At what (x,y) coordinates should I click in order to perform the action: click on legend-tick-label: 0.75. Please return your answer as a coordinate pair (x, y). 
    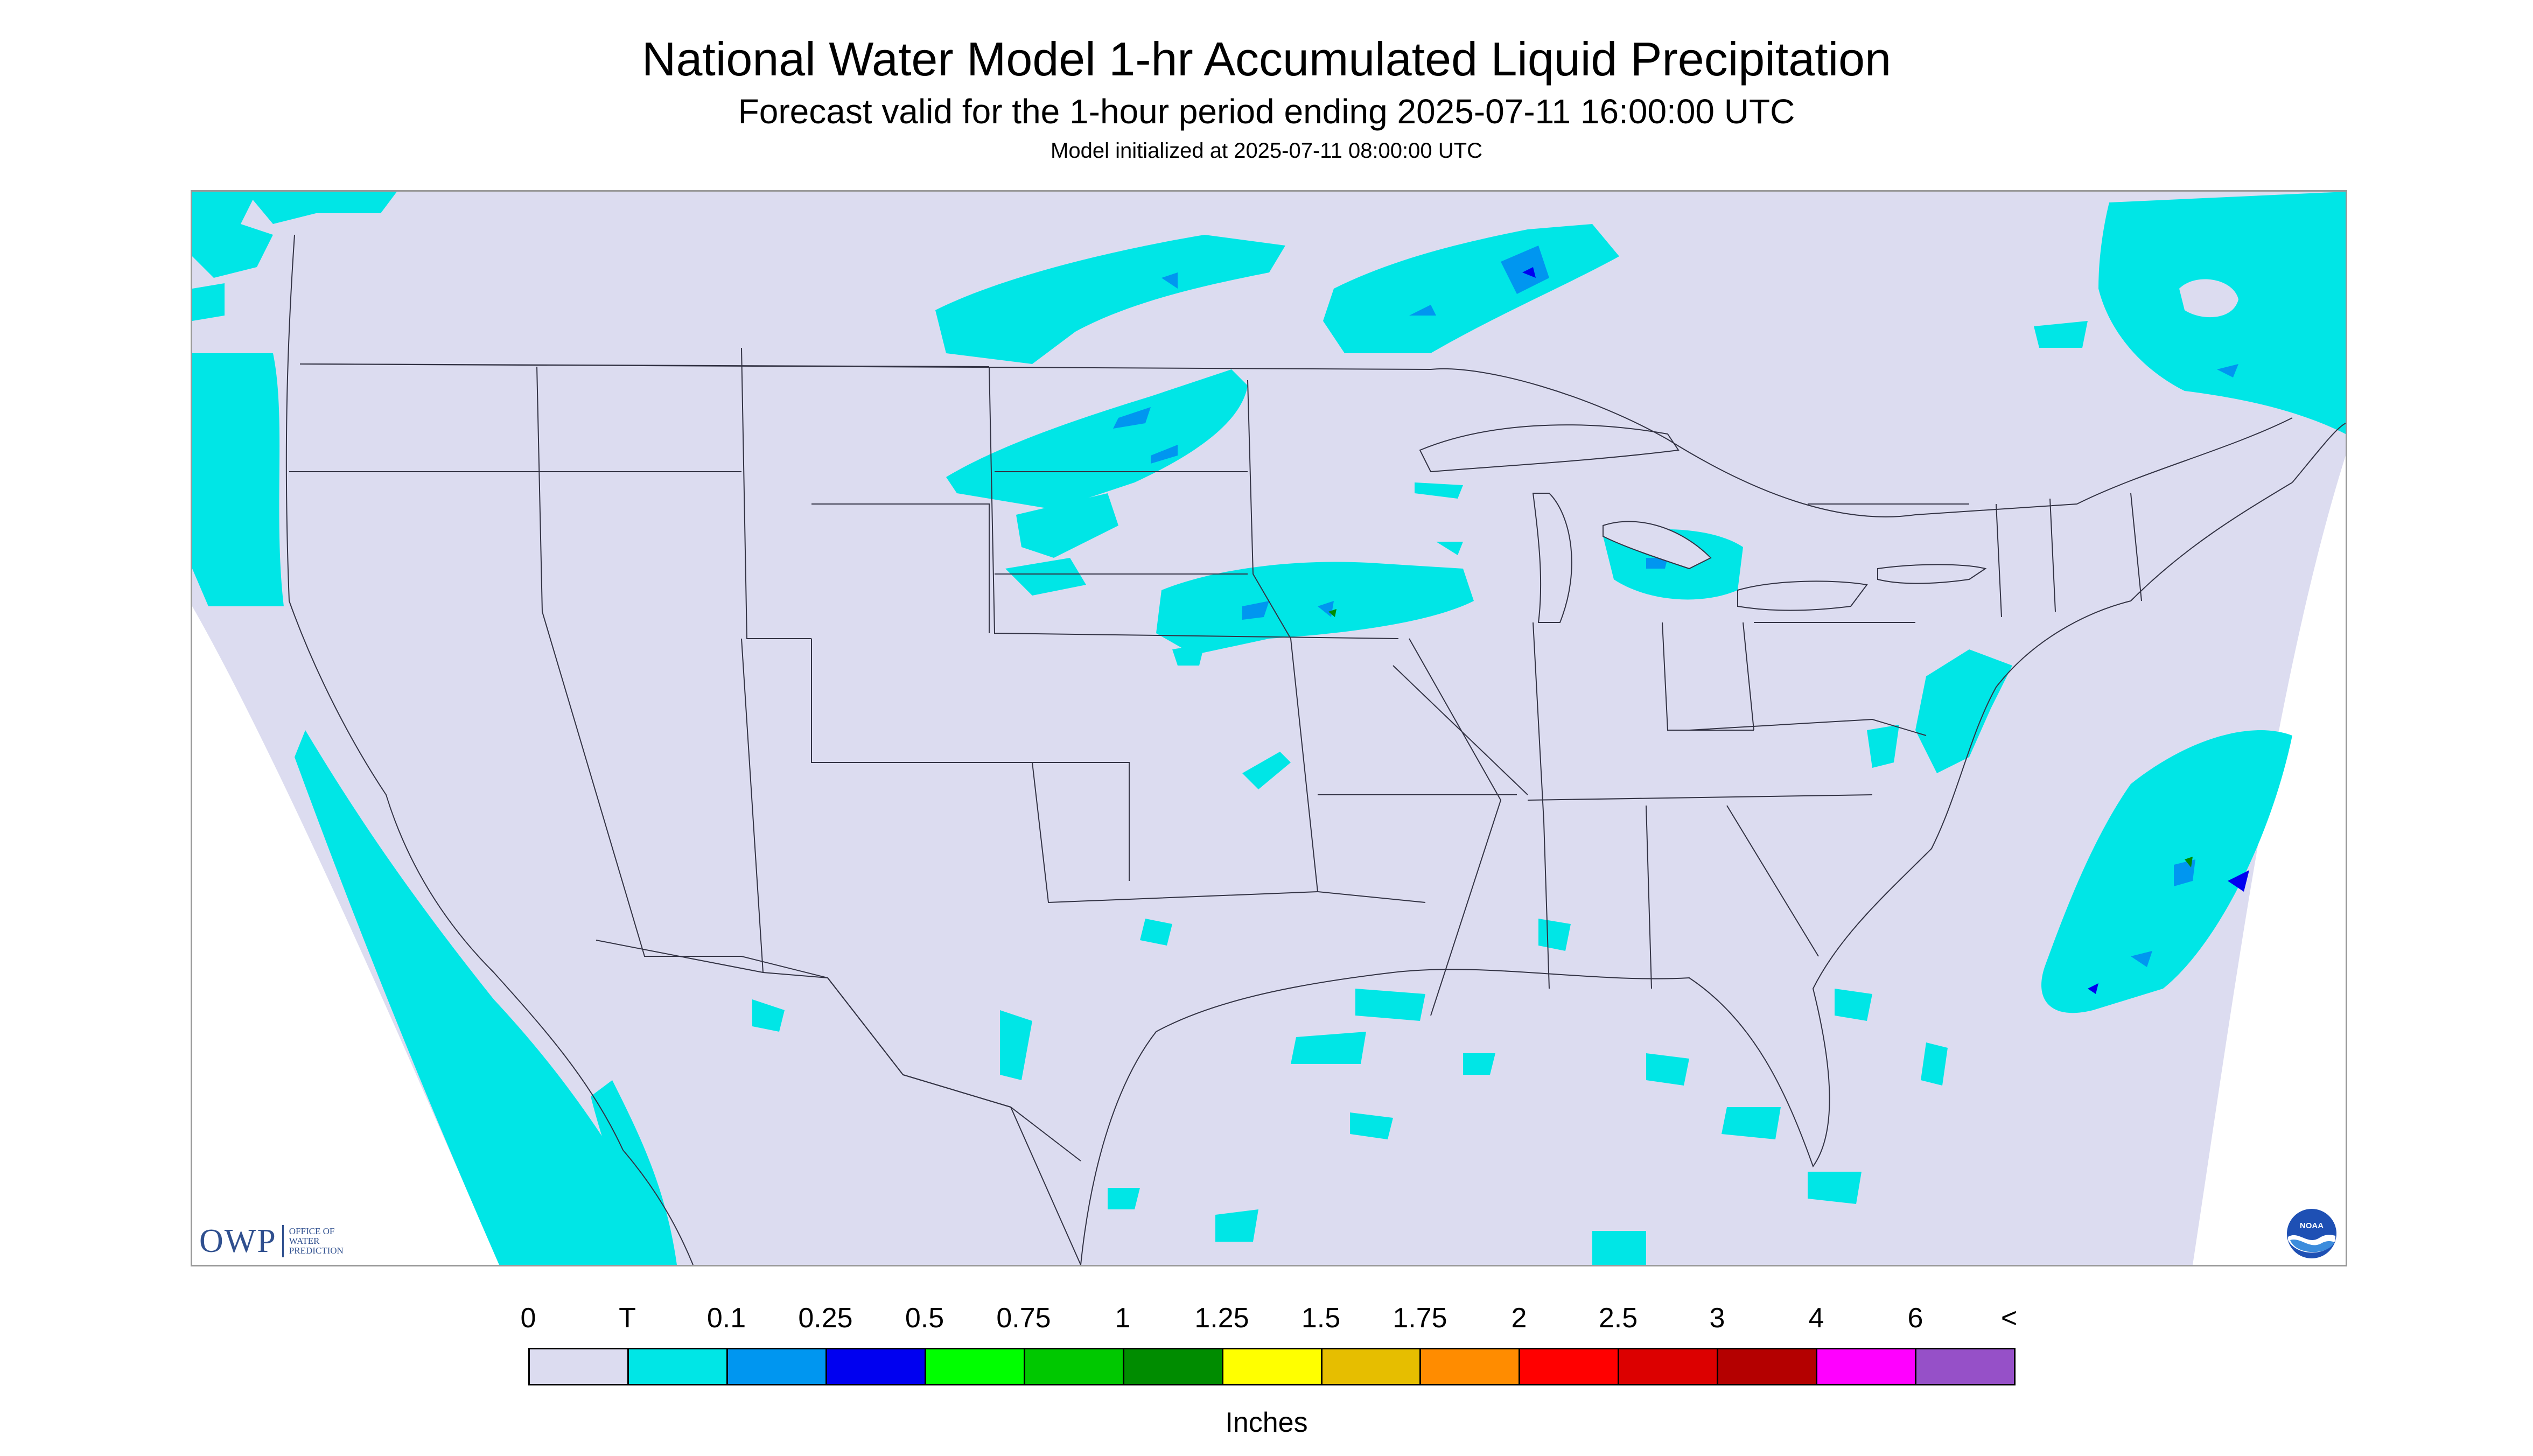
    Looking at the image, I should click on (1024, 1318).